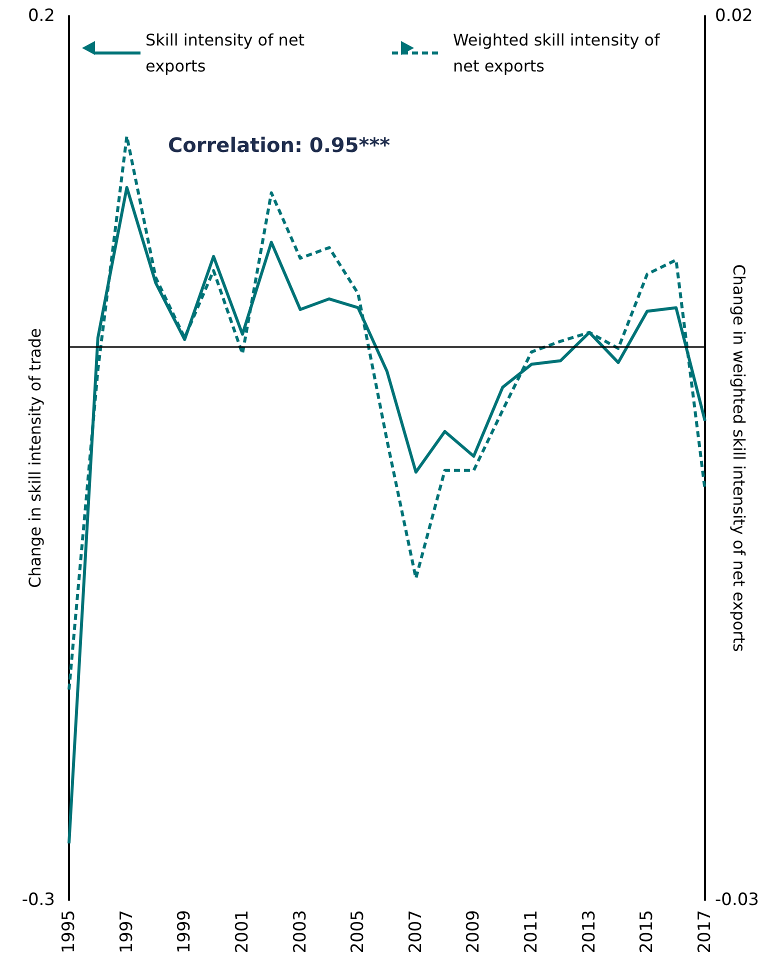  I want to click on x-tick-label: 2001, so click(242, 932).